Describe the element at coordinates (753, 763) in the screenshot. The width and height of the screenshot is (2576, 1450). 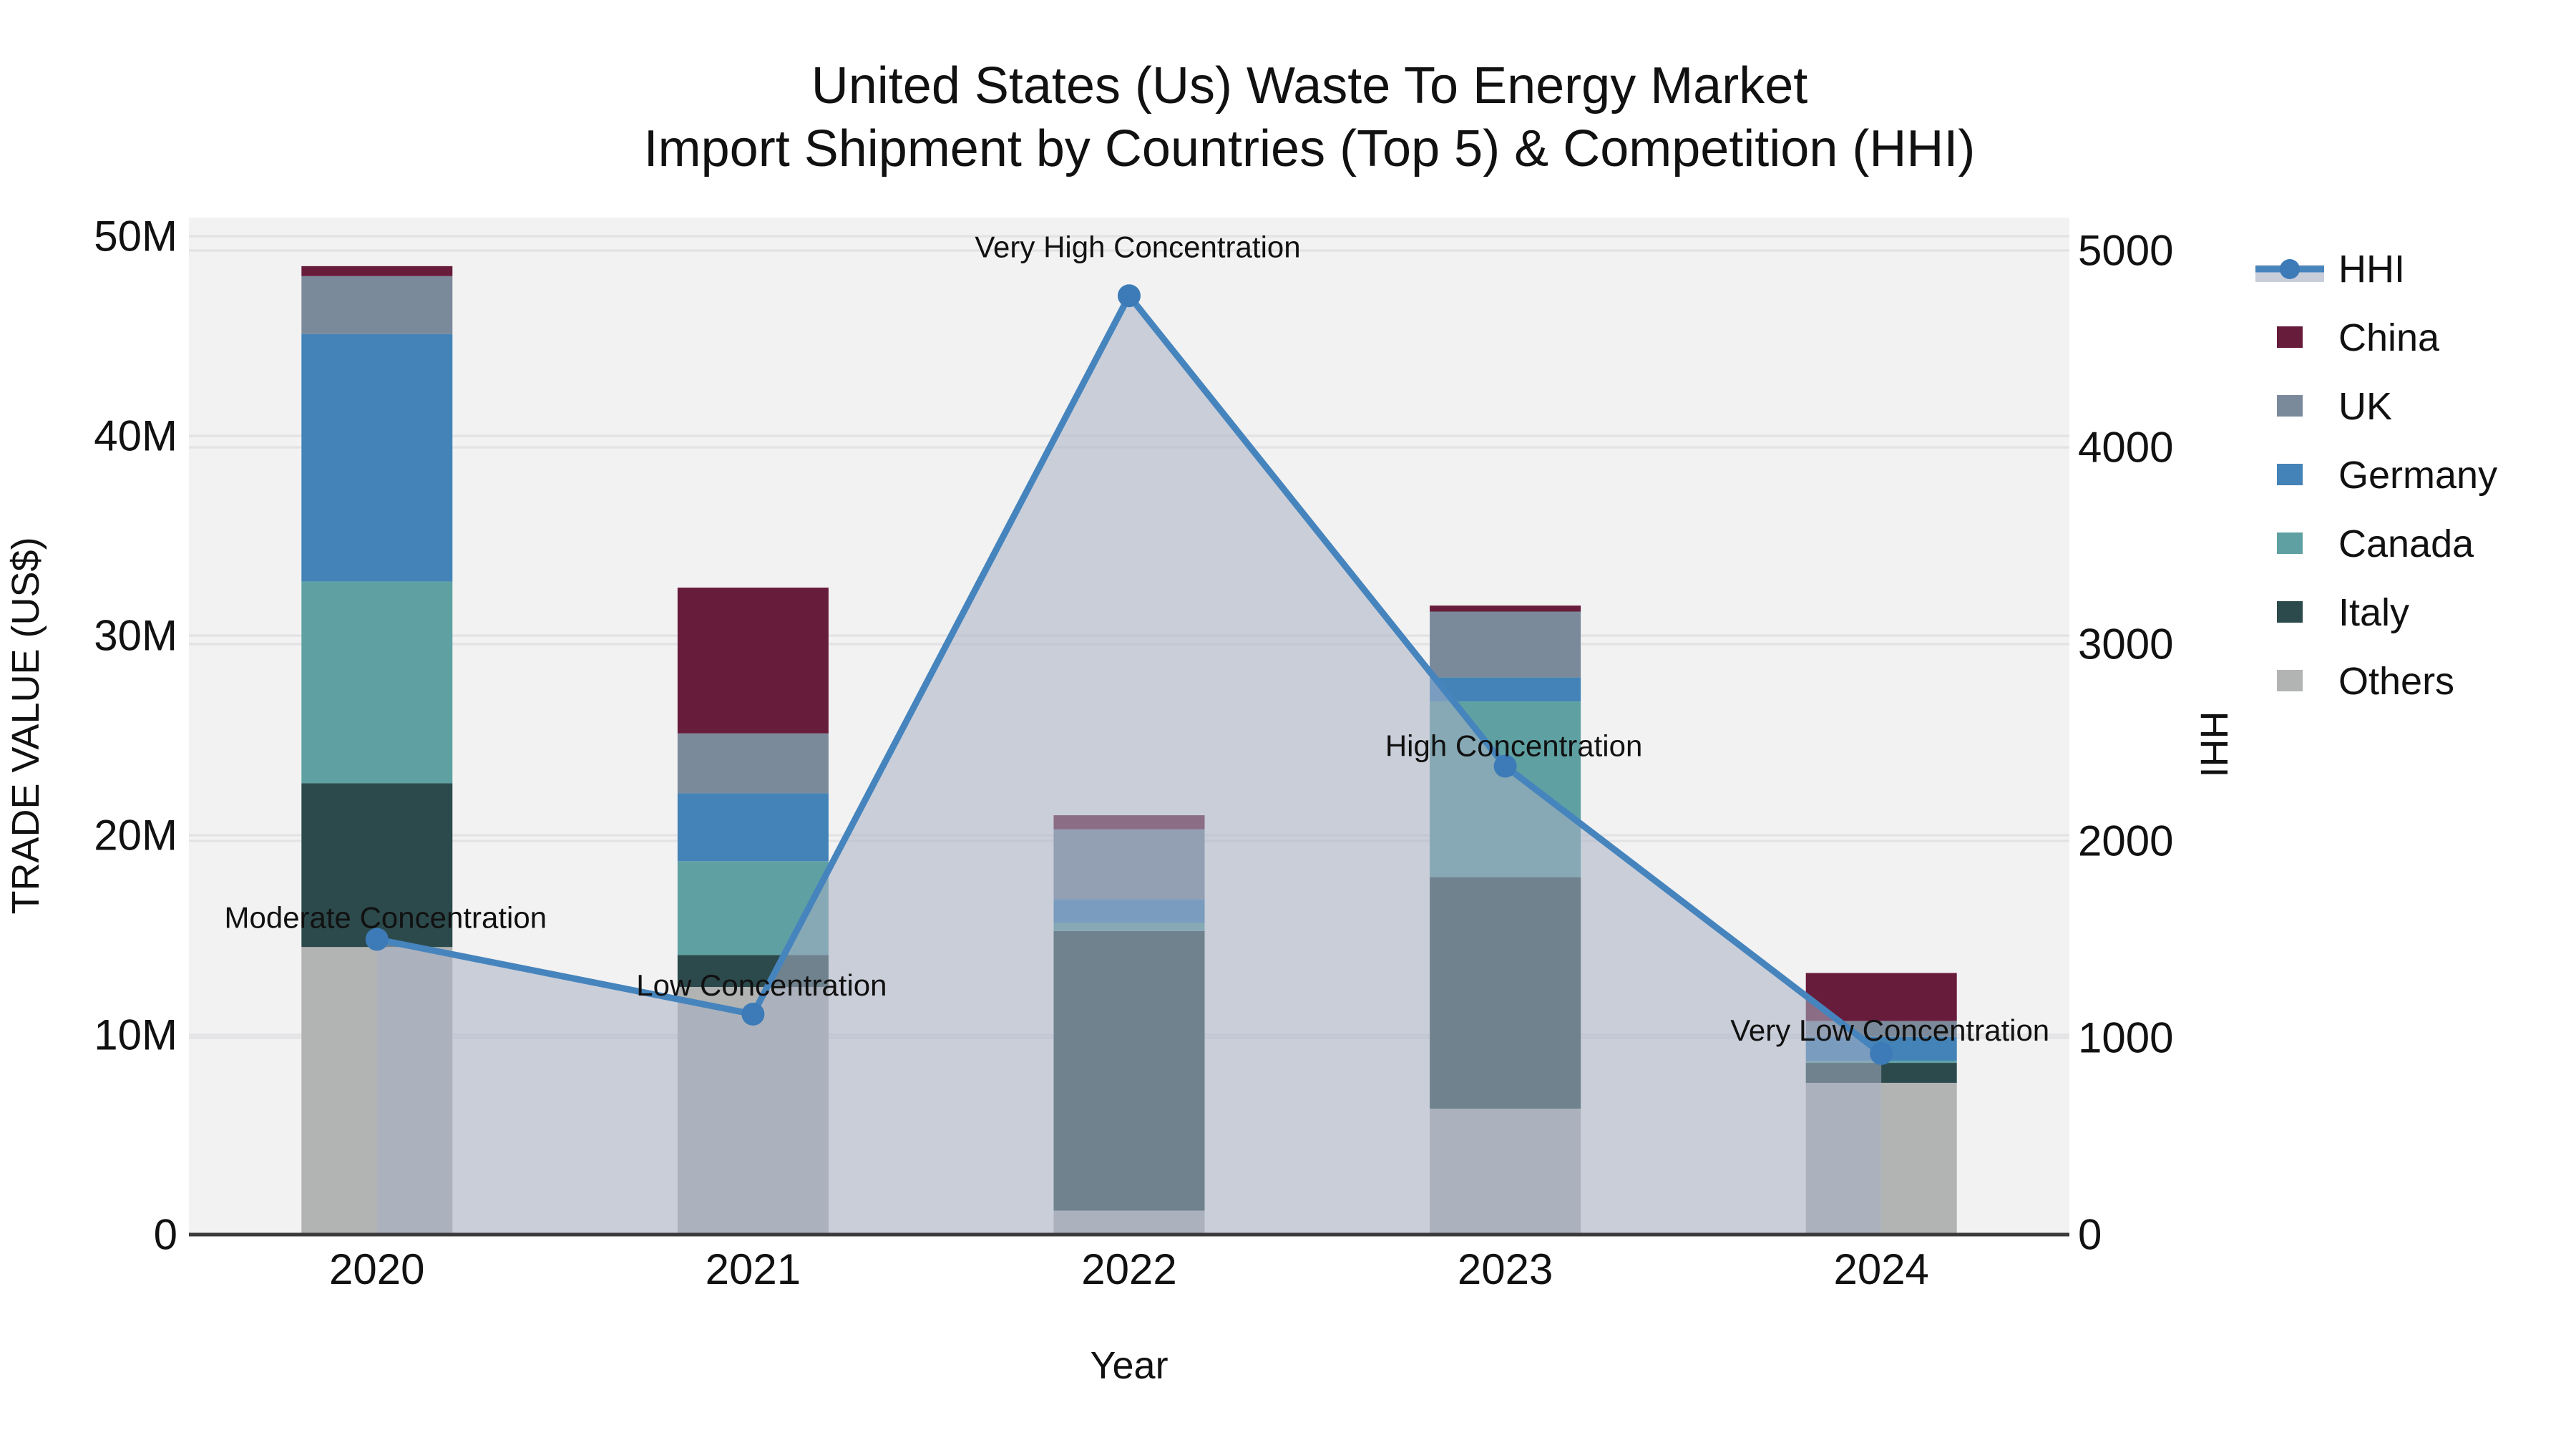
I see `bar-segment-uk-2021` at that location.